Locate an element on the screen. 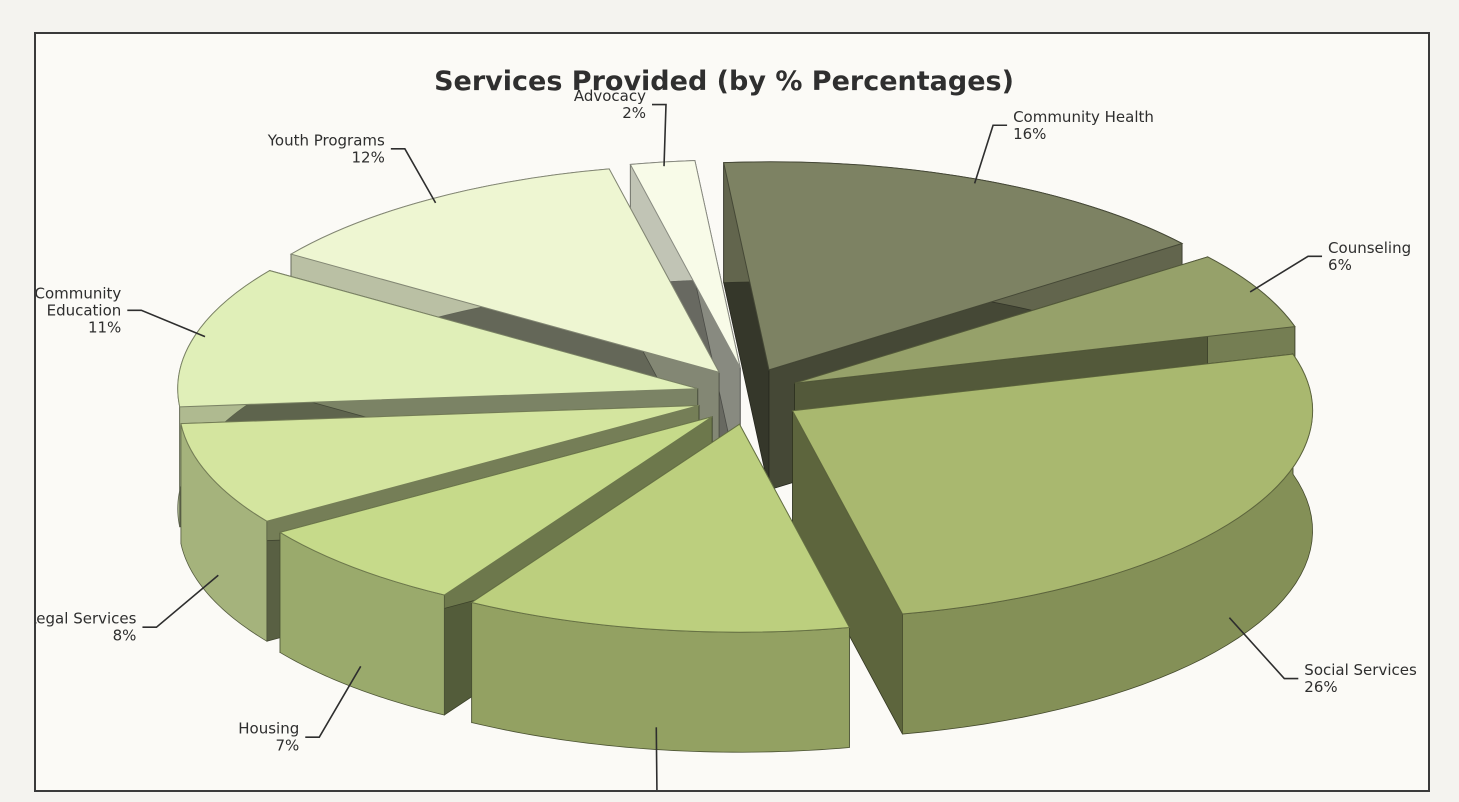 The image size is (1459, 802). slice-data-label: Senior Services12% is located at coordinates (656, 758).